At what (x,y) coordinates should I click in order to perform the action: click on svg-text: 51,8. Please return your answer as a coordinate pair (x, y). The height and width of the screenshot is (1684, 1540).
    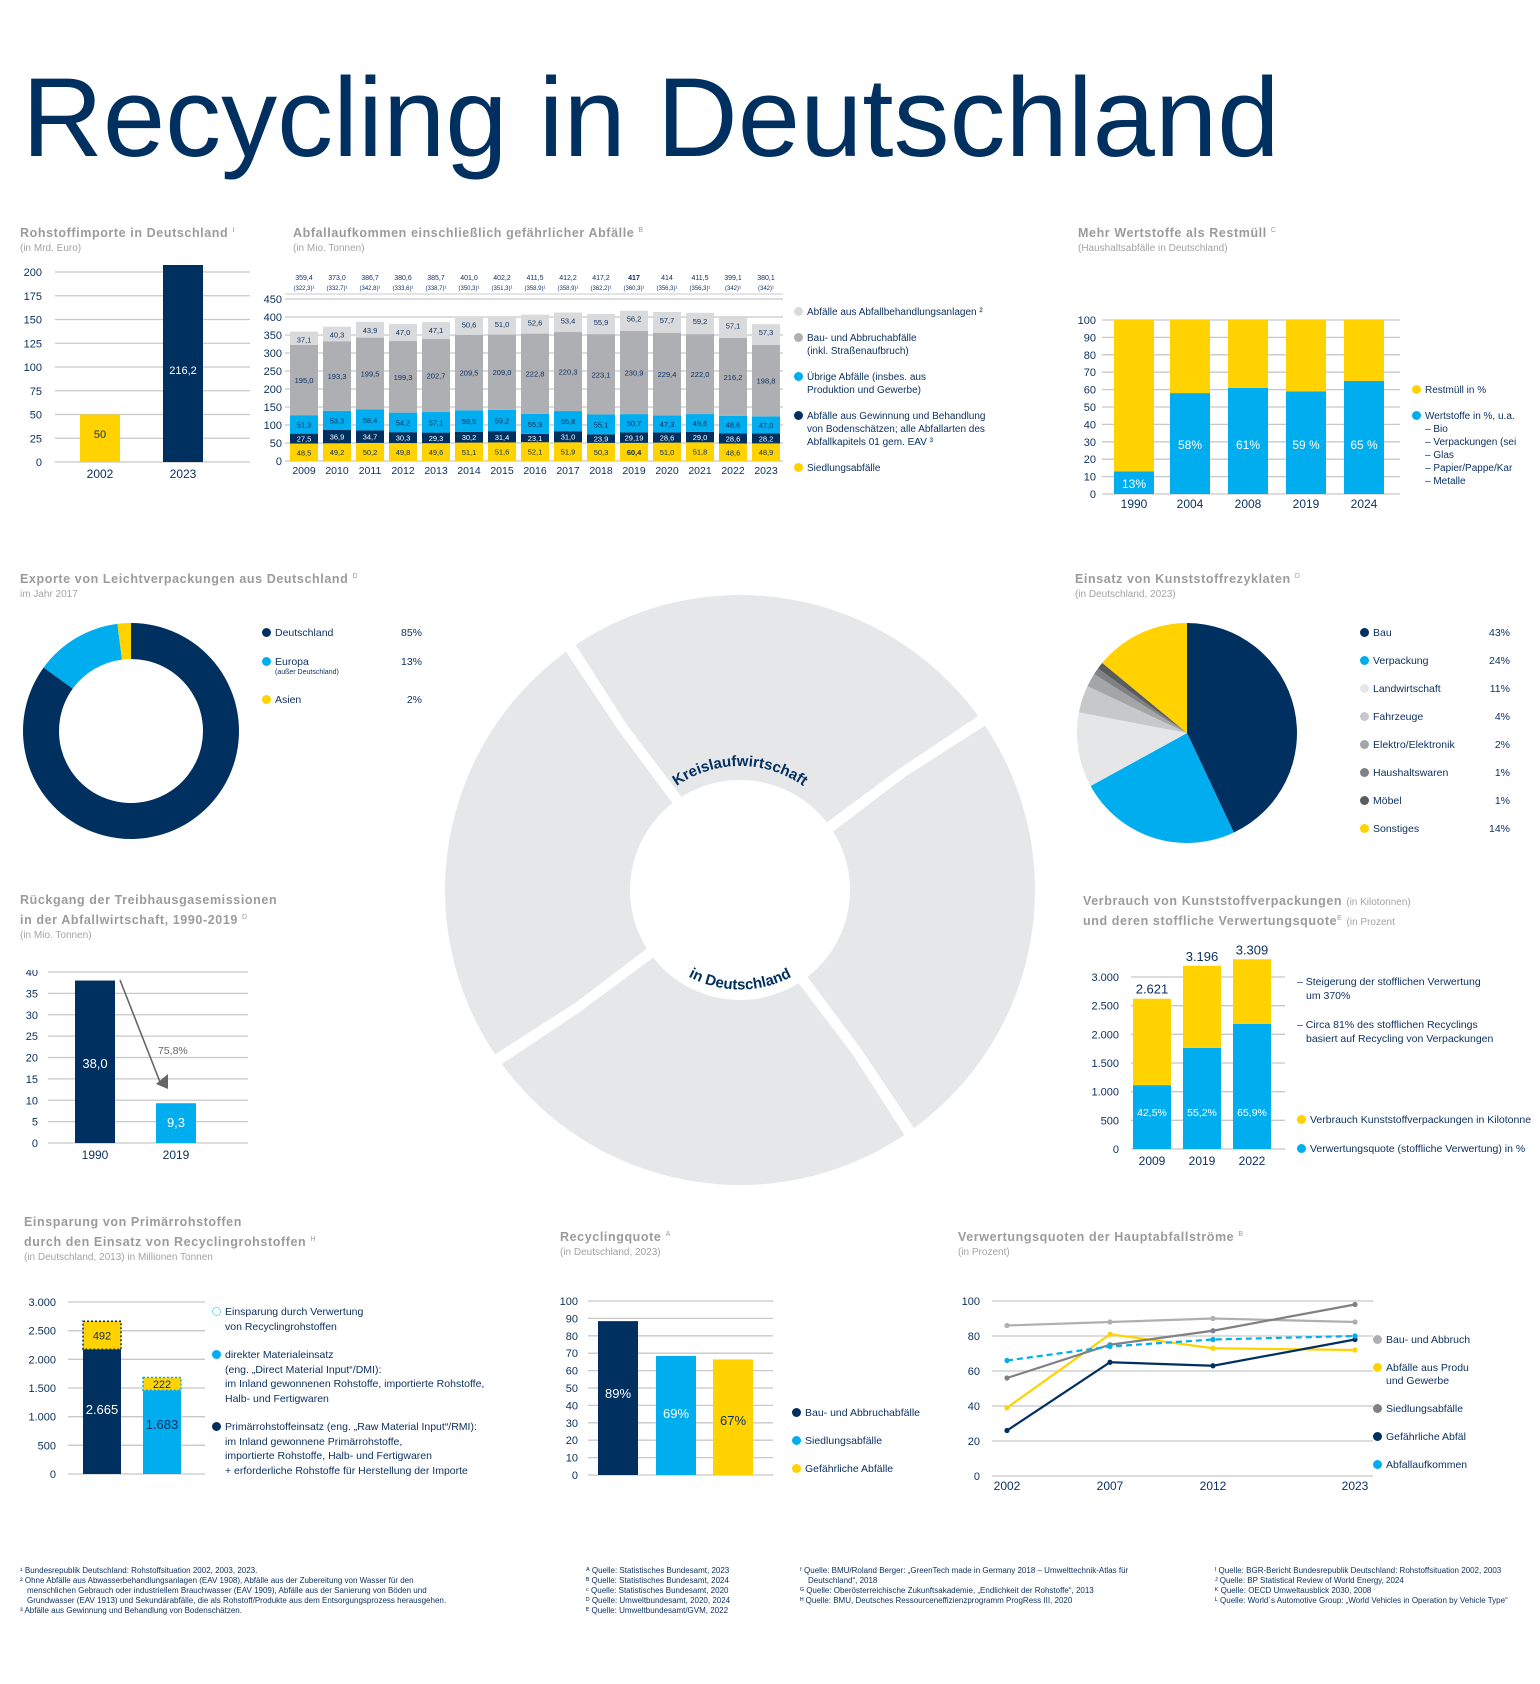
    Looking at the image, I should click on (700, 452).